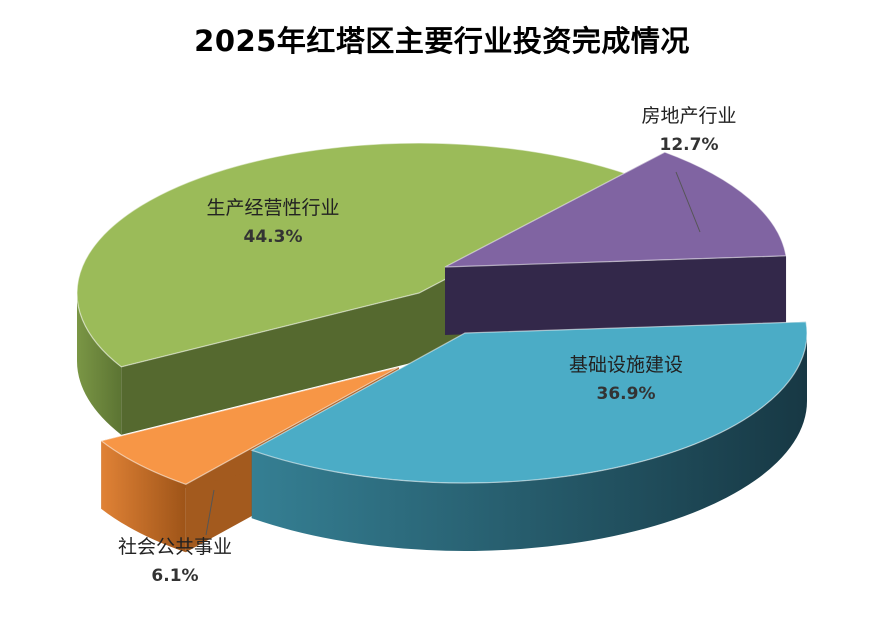 This screenshot has width=884, height=618. What do you see at coordinates (689, 145) in the screenshot?
I see `slice-value-label: 12.7%` at bounding box center [689, 145].